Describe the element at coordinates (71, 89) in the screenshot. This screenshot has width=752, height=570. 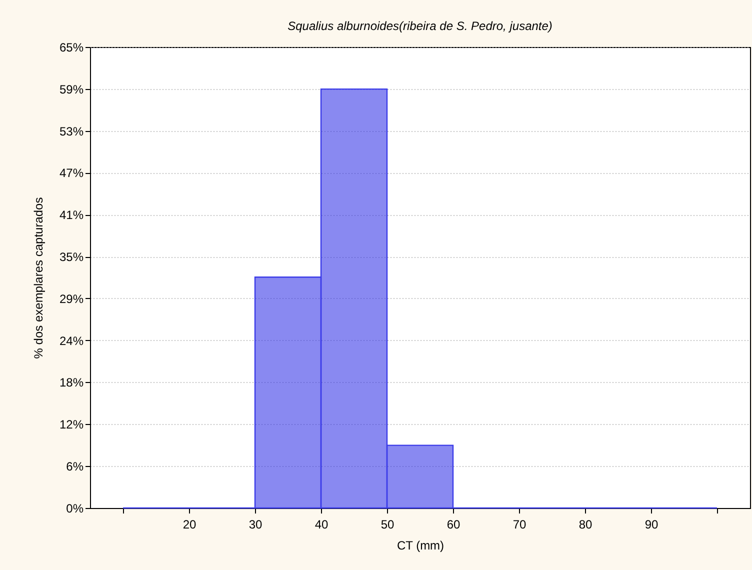
I see `y-tick-label: 59%` at that location.